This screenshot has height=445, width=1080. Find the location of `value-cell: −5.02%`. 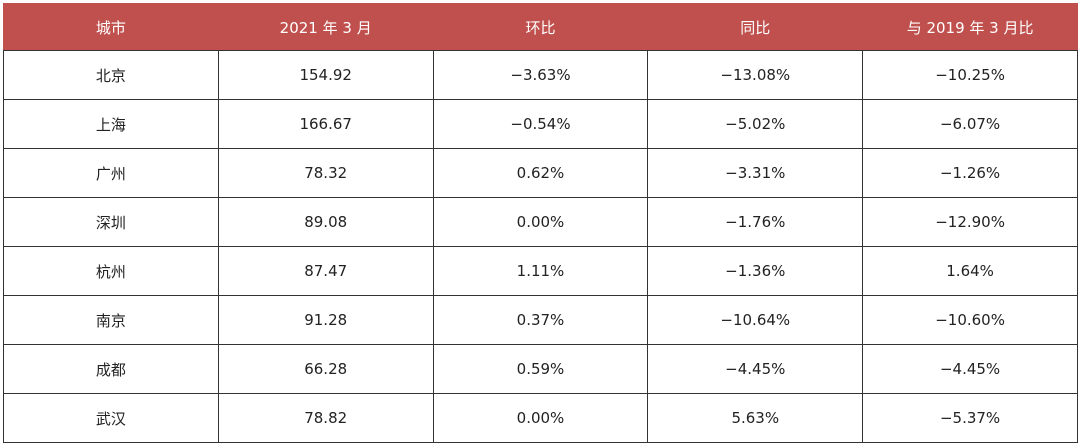

value-cell: −5.02% is located at coordinates (755, 124).